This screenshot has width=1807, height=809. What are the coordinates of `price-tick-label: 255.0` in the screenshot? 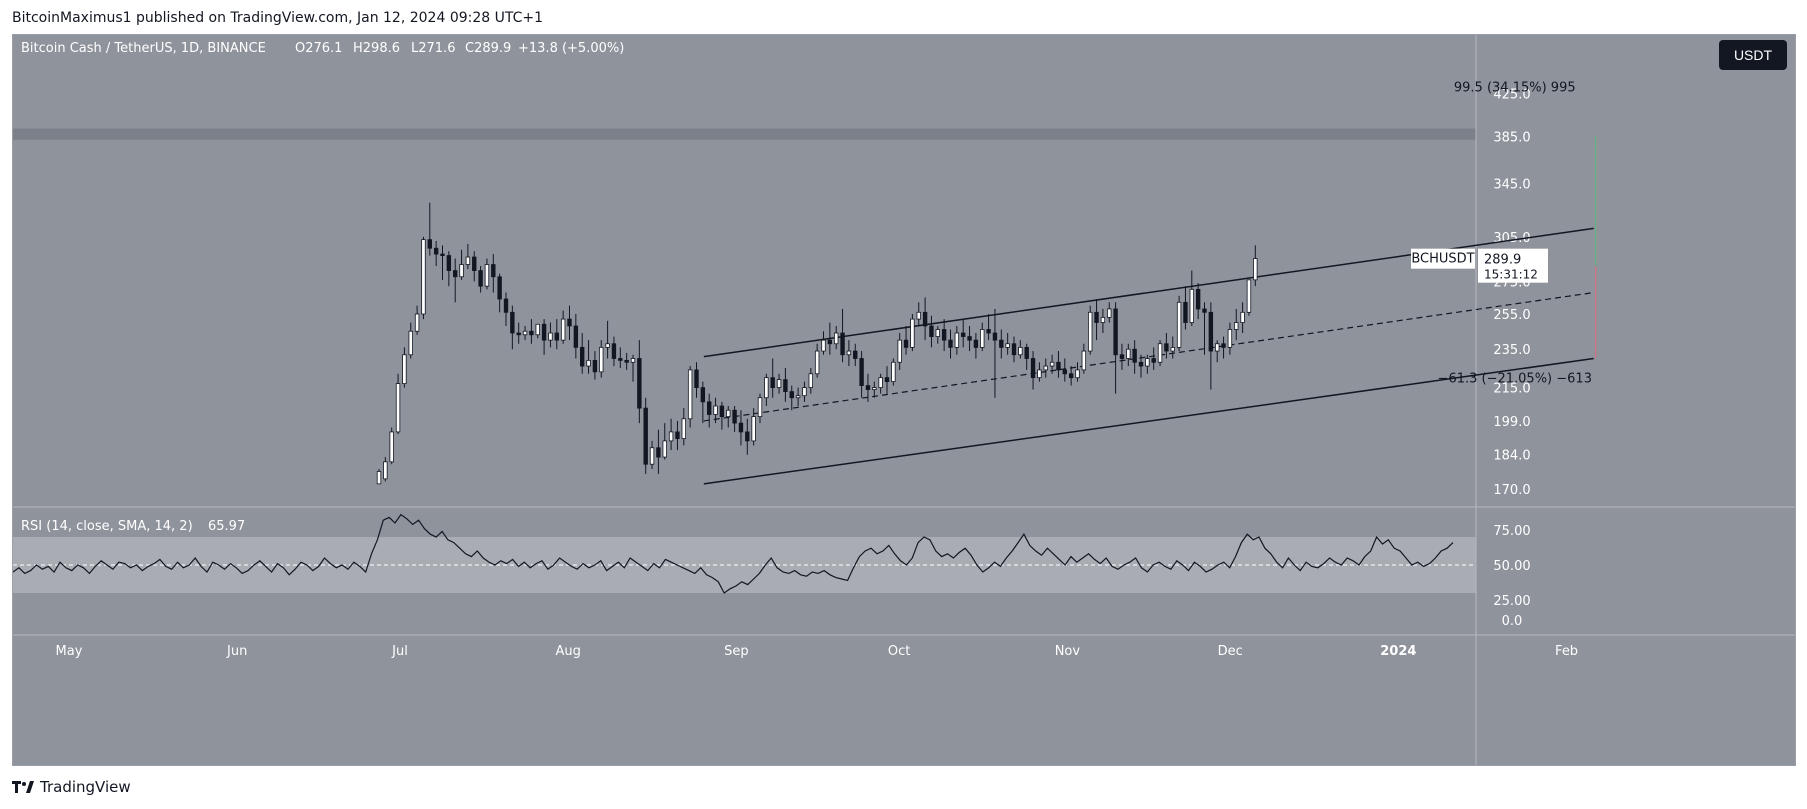 It's located at (1511, 315).